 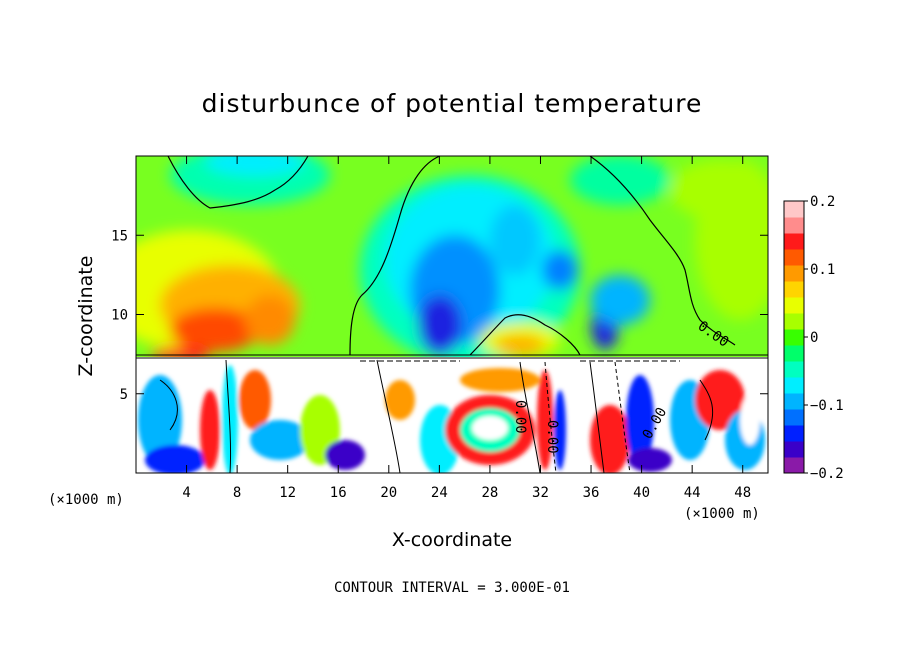 What do you see at coordinates (641, 493) in the screenshot?
I see `x-tick-label: 40` at bounding box center [641, 493].